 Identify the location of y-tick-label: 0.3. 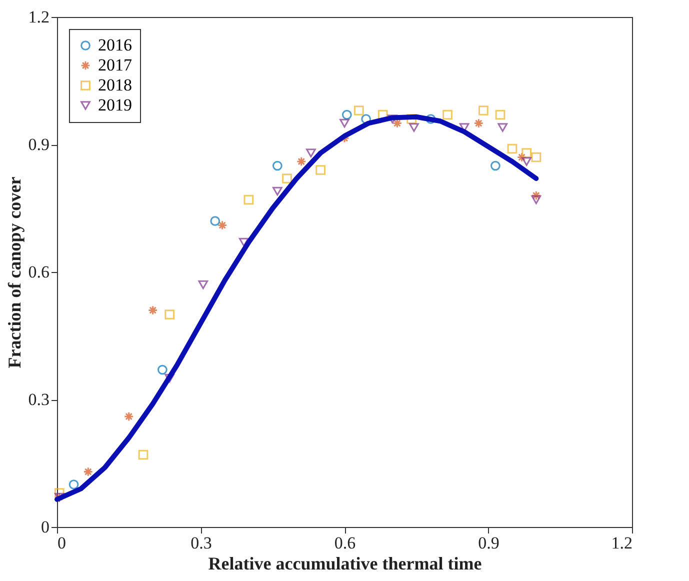
(39, 399).